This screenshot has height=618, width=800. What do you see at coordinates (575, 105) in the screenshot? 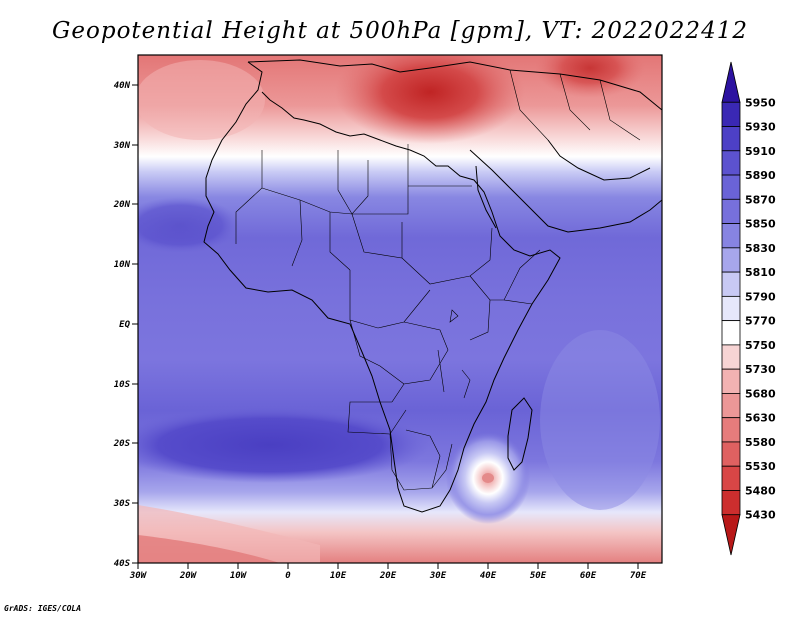
I see `border-middle-east` at bounding box center [575, 105].